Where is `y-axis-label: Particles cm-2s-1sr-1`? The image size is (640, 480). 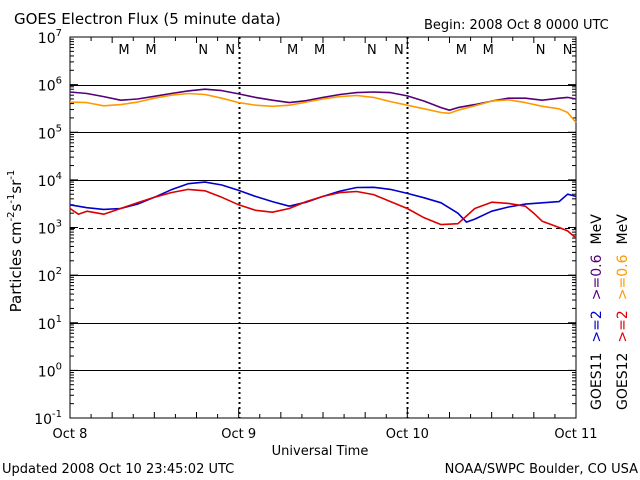 y-axis-label: Particles cm-2s-1sr-1 is located at coordinates (15, 241).